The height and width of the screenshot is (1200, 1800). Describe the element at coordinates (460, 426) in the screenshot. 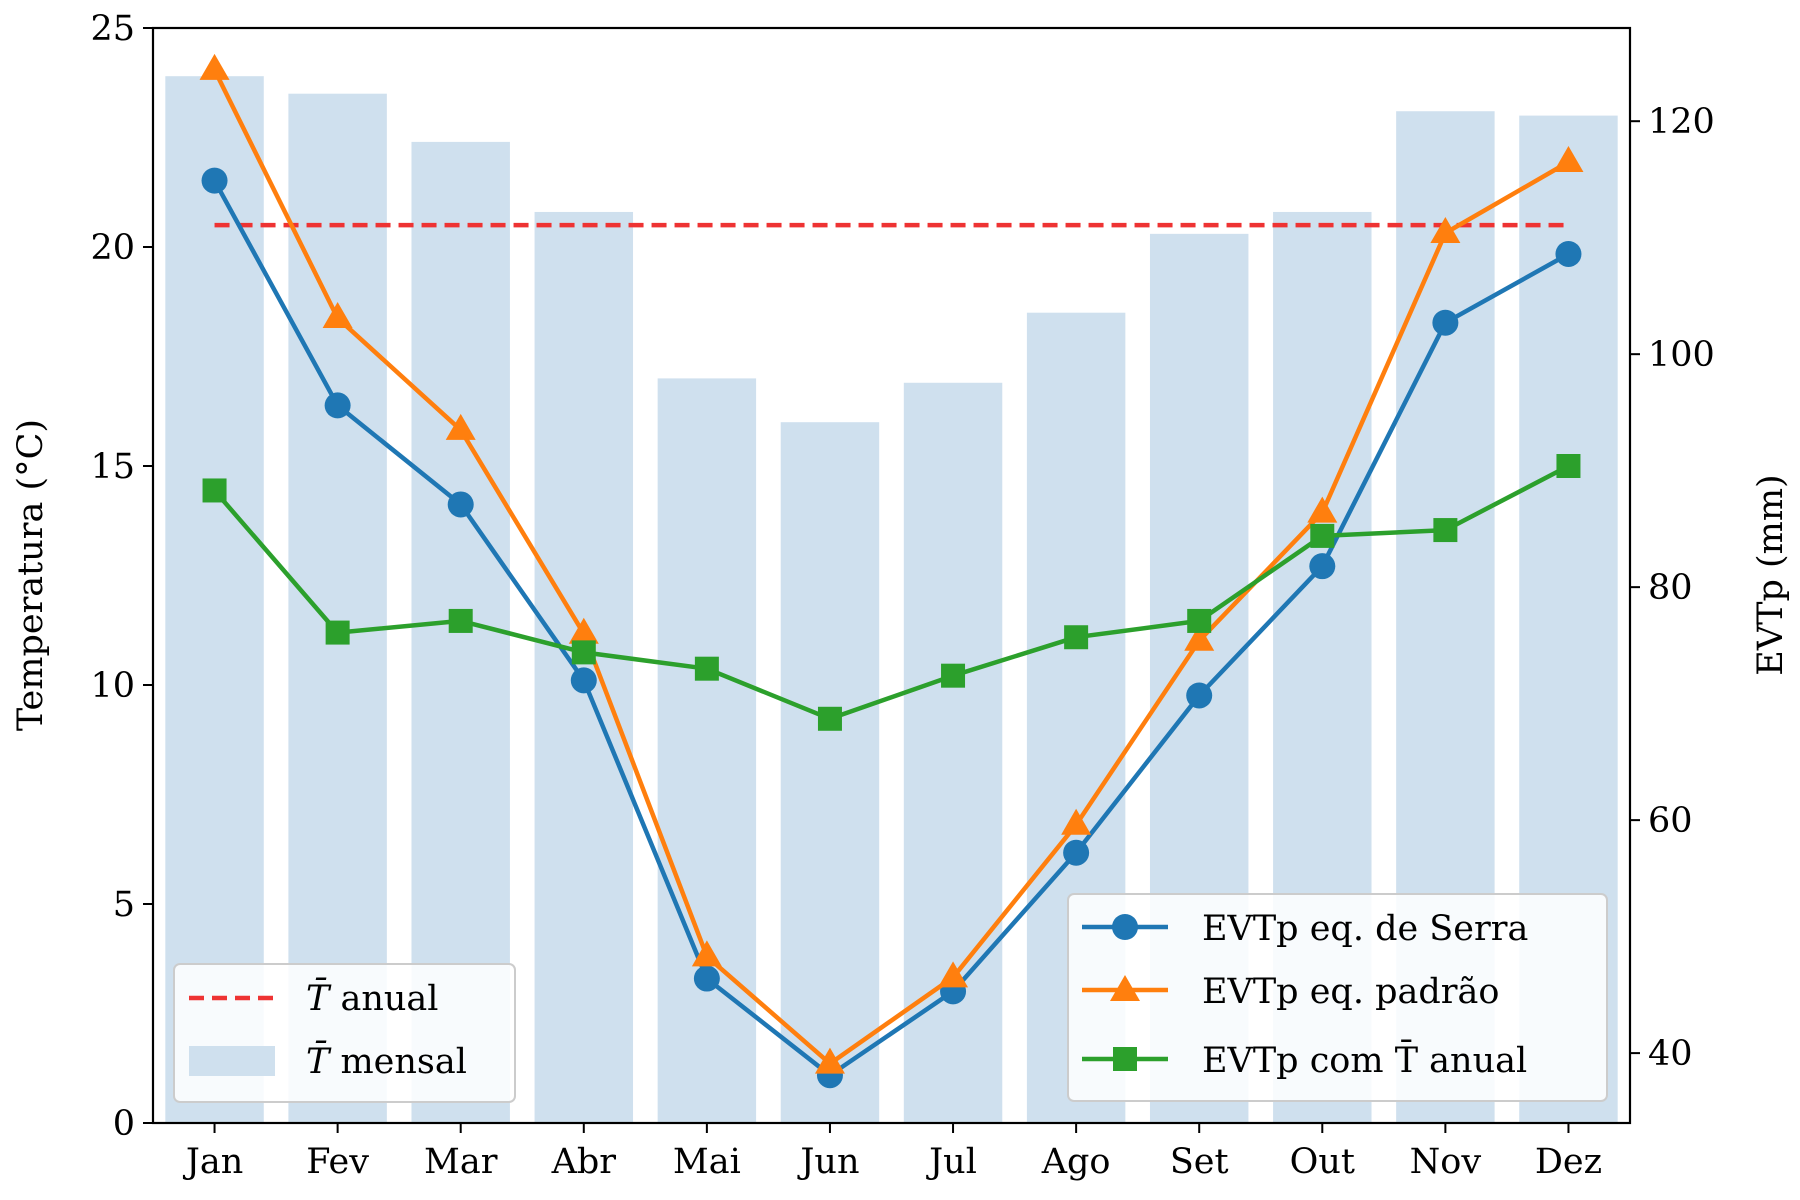

I see `point-padrao-mar` at that location.